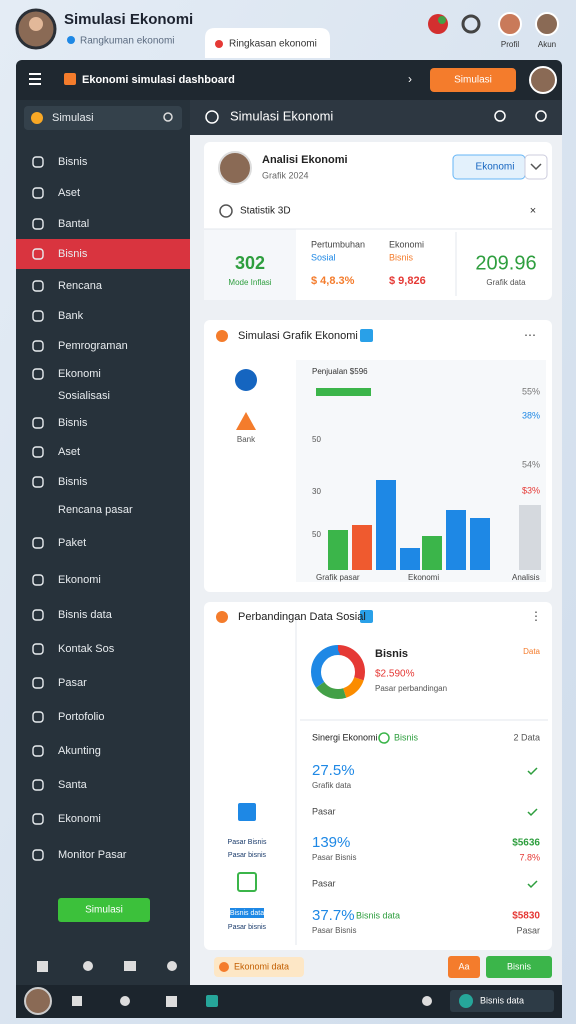 The height and width of the screenshot is (1024, 576). Describe the element at coordinates (502, 1001) in the screenshot. I see `taskbar-item` at that location.